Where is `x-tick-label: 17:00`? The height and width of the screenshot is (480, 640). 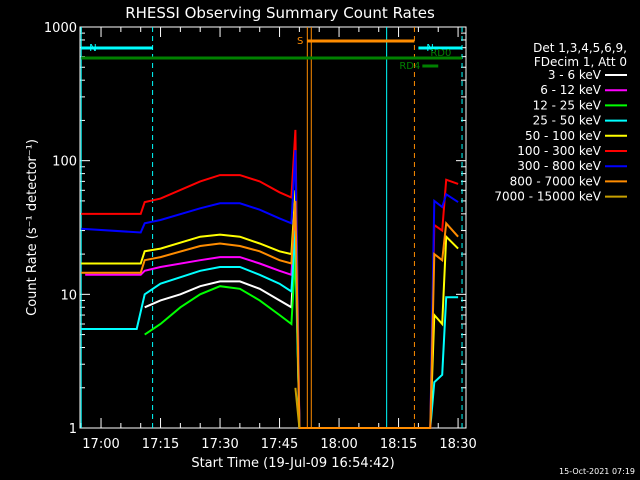 x-tick-label: 17:00 is located at coordinates (100, 444).